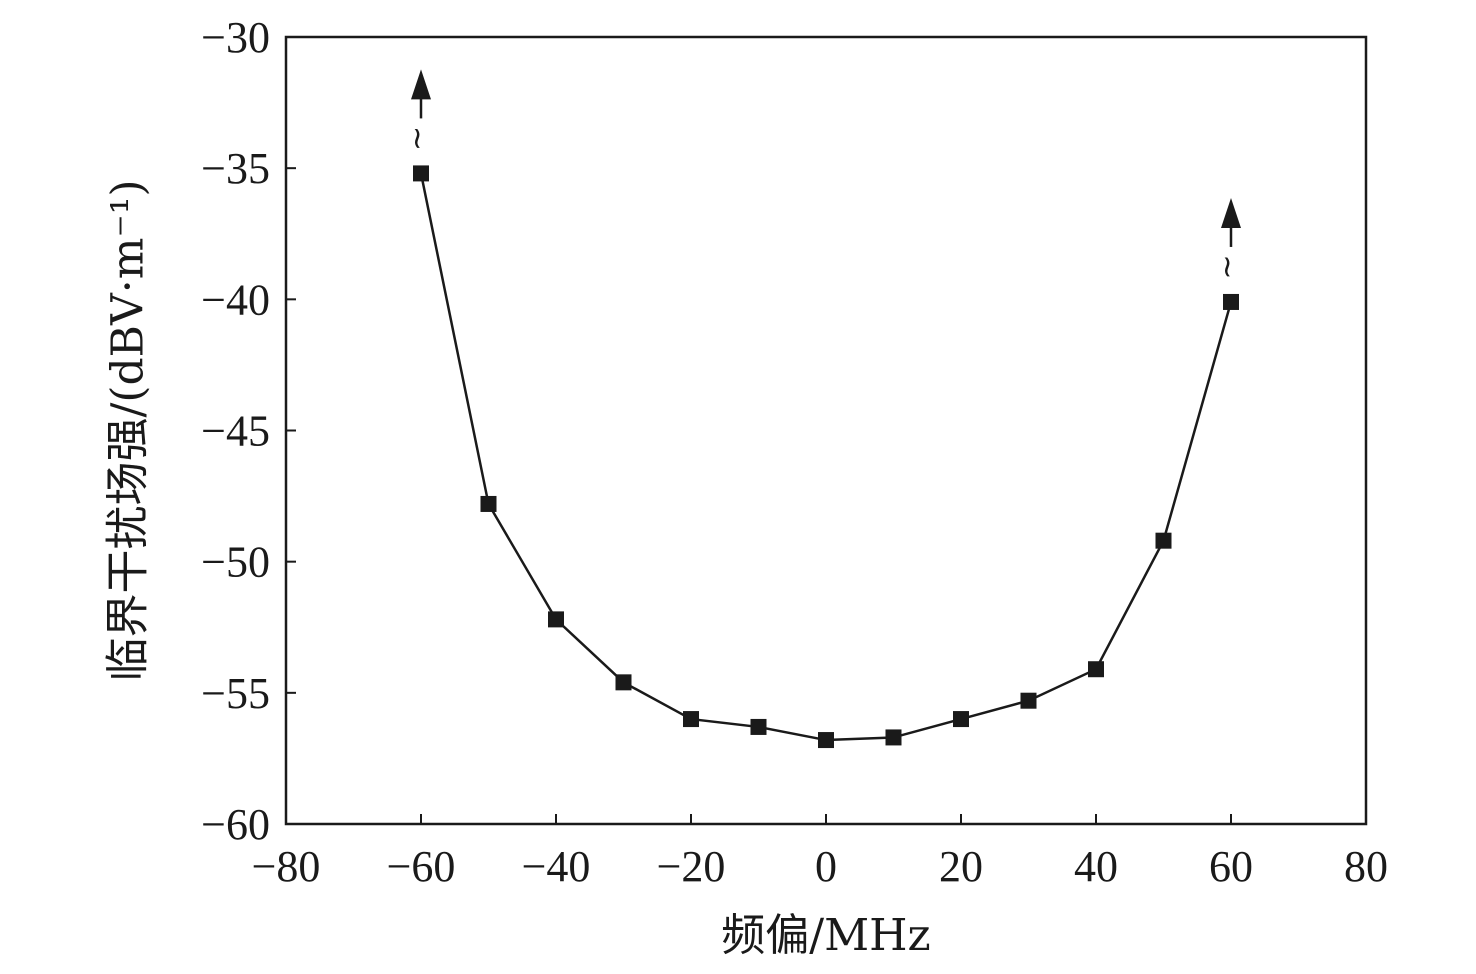 Image resolution: width=1476 pixels, height=974 pixels. I want to click on y-tick-label: −50, so click(235, 562).